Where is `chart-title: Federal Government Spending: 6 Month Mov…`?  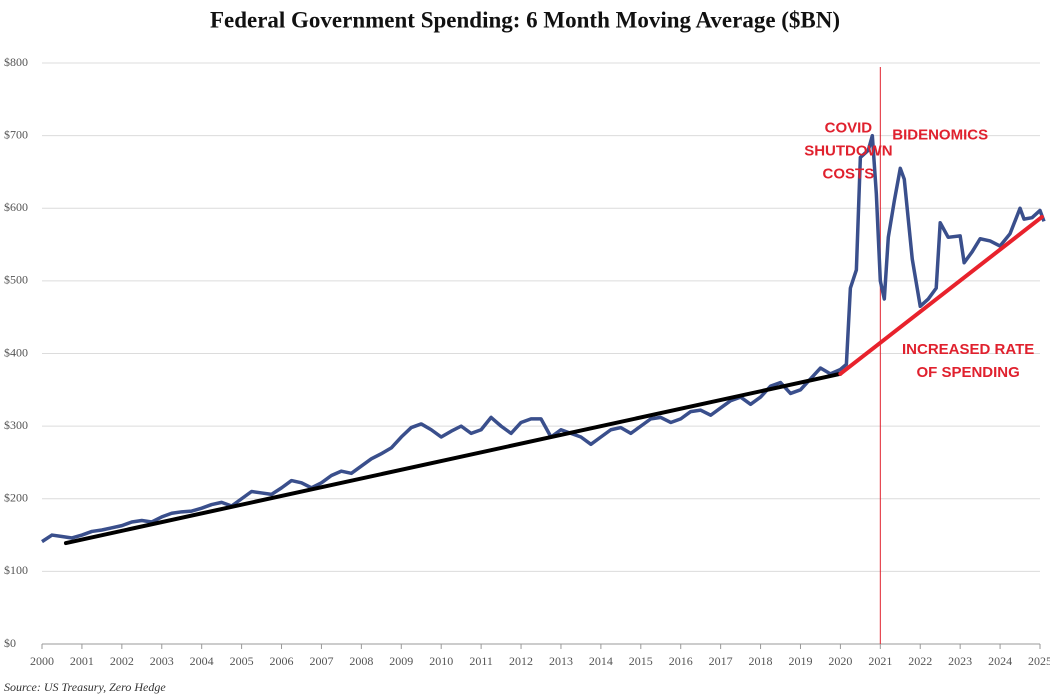 chart-title: Federal Government Spending: 6 Month Mov… is located at coordinates (525, 19).